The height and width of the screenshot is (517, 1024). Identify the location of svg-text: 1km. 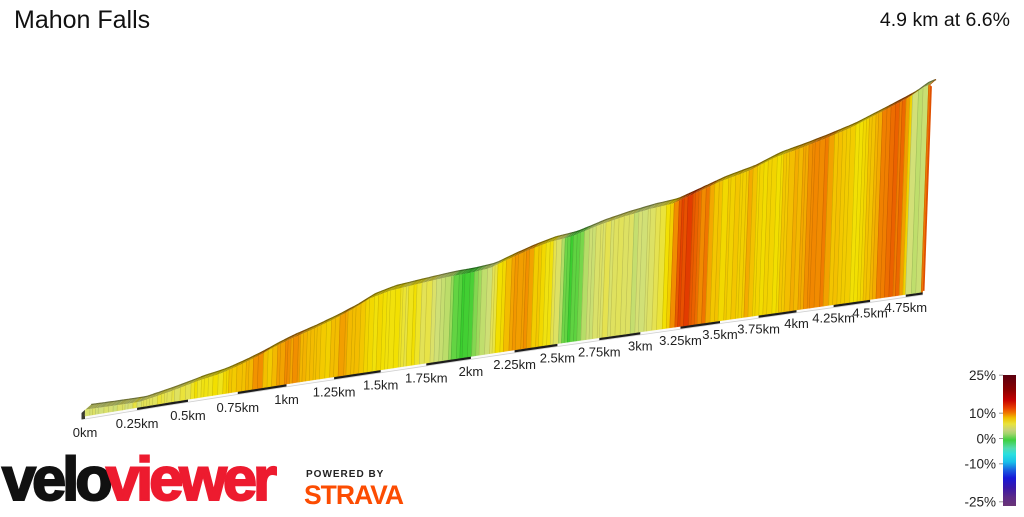
(286, 399).